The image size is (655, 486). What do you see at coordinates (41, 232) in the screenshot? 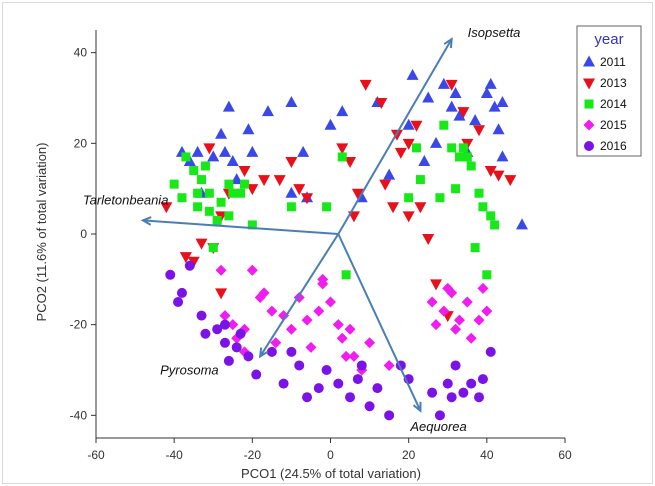
I see `y-axis-label: PCO2 (11.6% of total variation)` at bounding box center [41, 232].